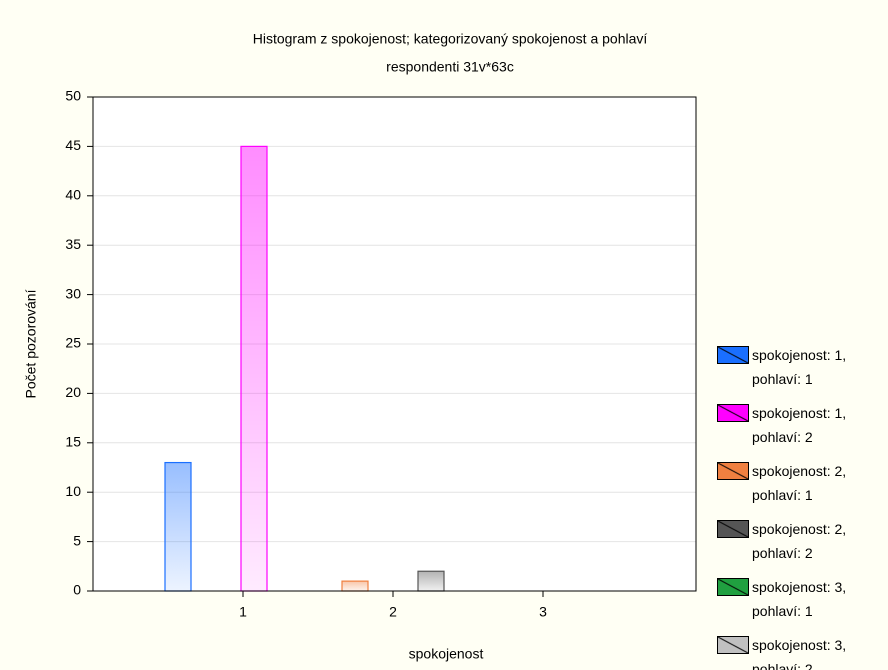  Describe the element at coordinates (450, 67) in the screenshot. I see `chart-subtitle: respondenti 31v*63c` at that location.